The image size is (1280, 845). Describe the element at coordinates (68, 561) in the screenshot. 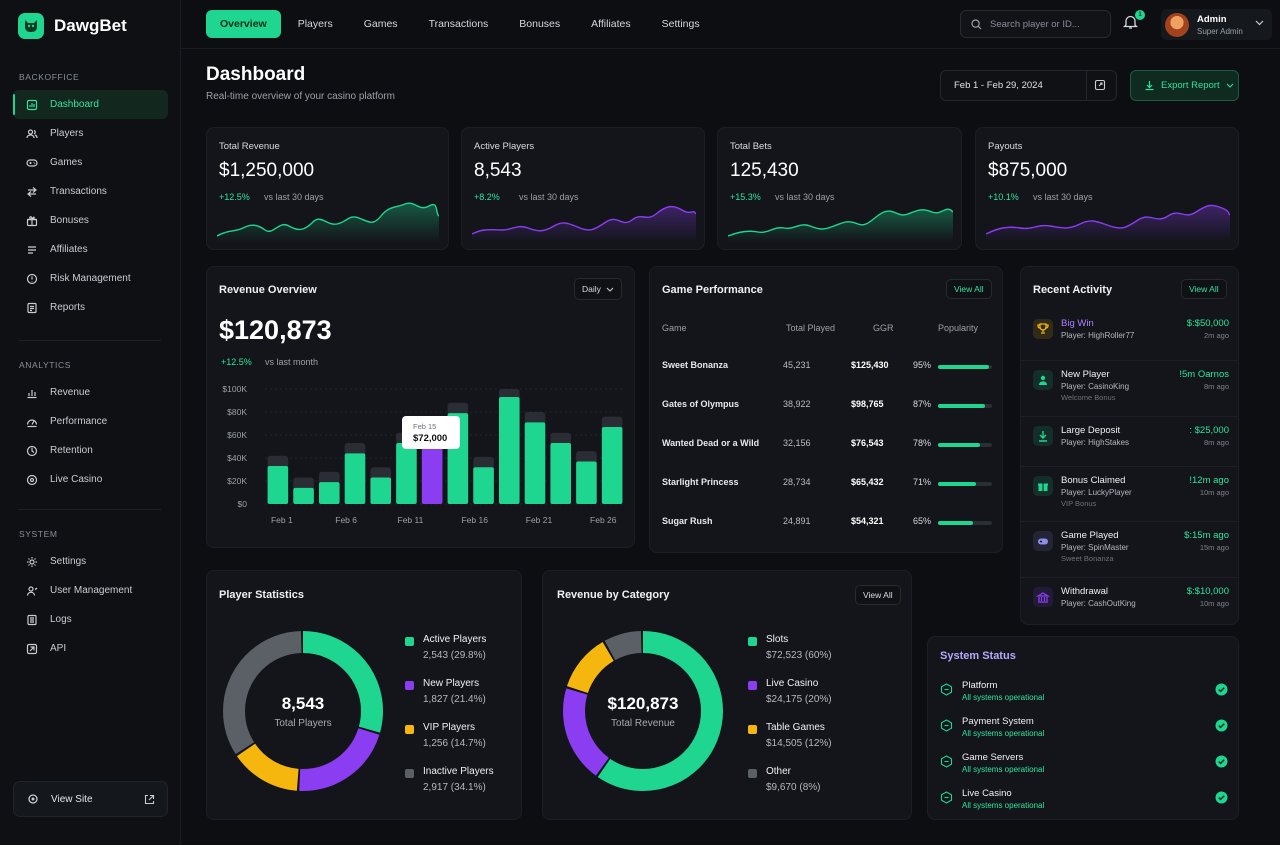

I see `sidebar-item-label: Settings` at that location.